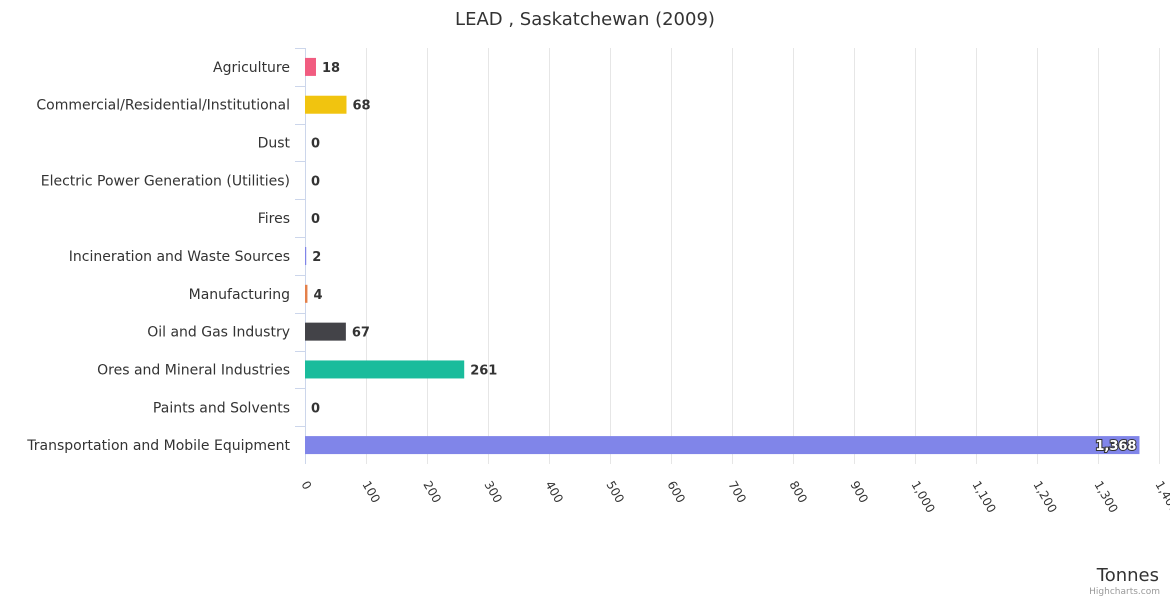 This screenshot has height=600, width=1170. I want to click on category-label: Manufacturing, so click(239, 295).